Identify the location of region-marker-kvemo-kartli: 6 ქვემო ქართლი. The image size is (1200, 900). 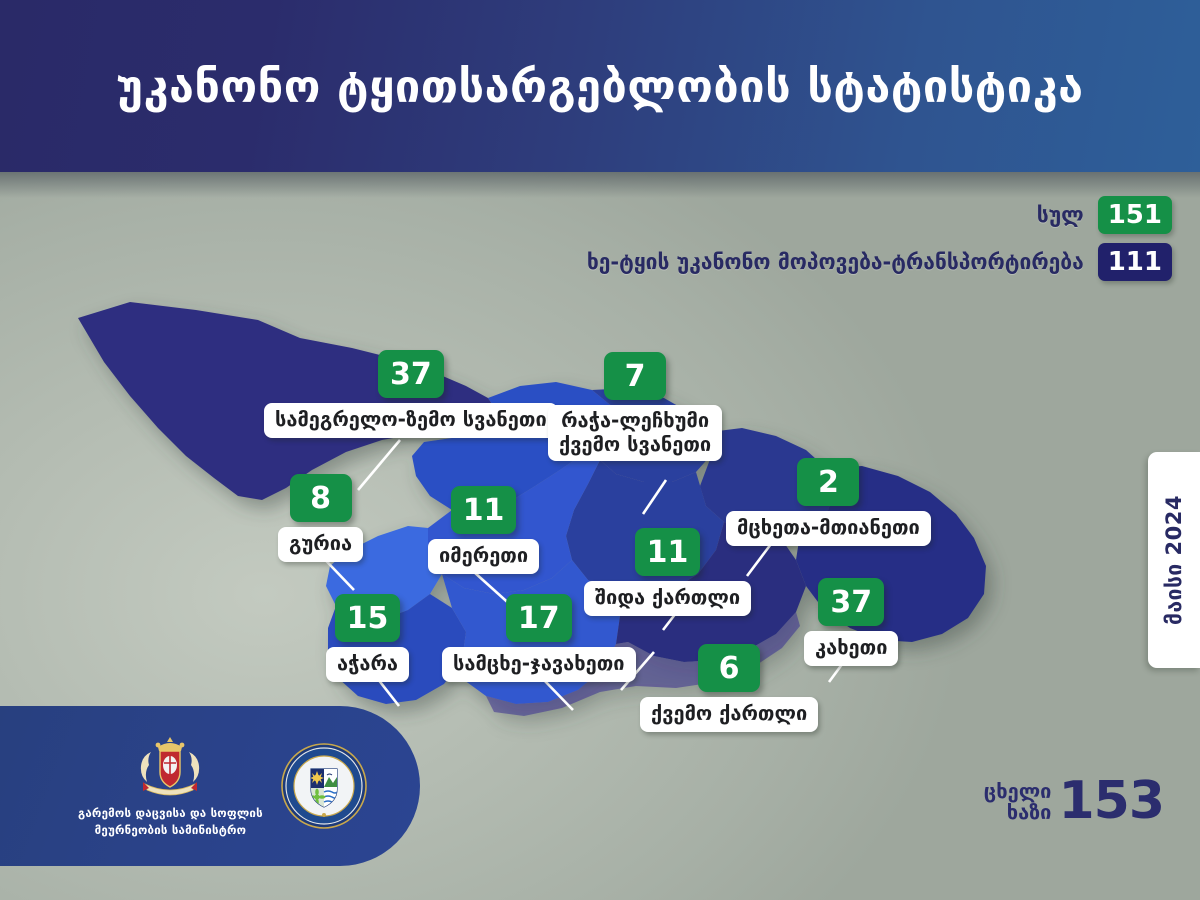
(729, 688).